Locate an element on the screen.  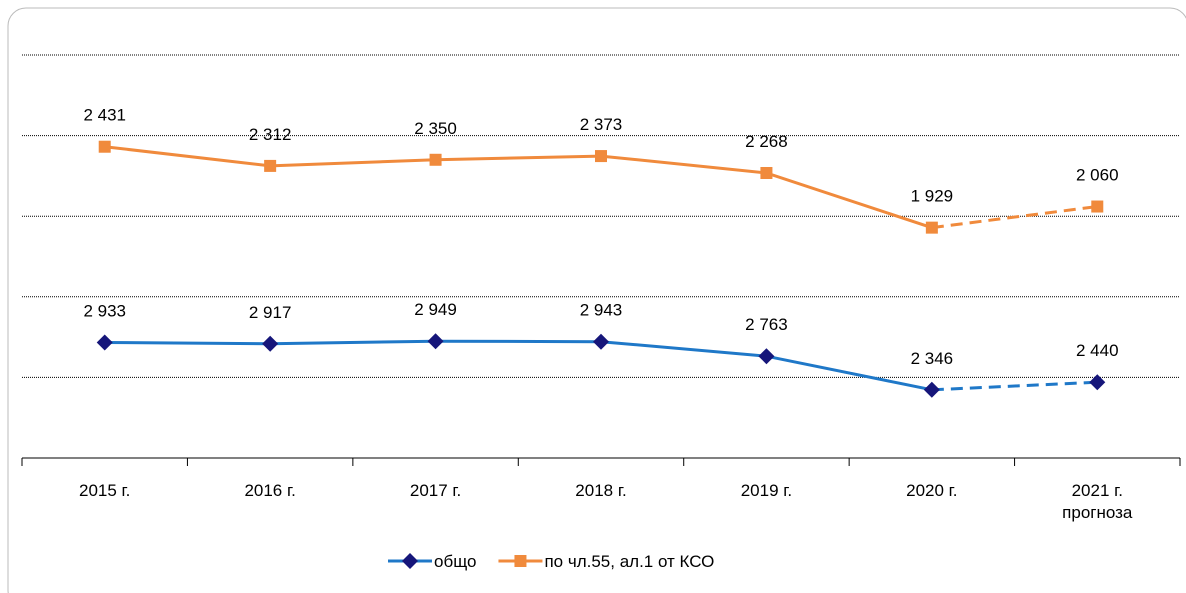
data-label: 2 373 is located at coordinates (601, 124).